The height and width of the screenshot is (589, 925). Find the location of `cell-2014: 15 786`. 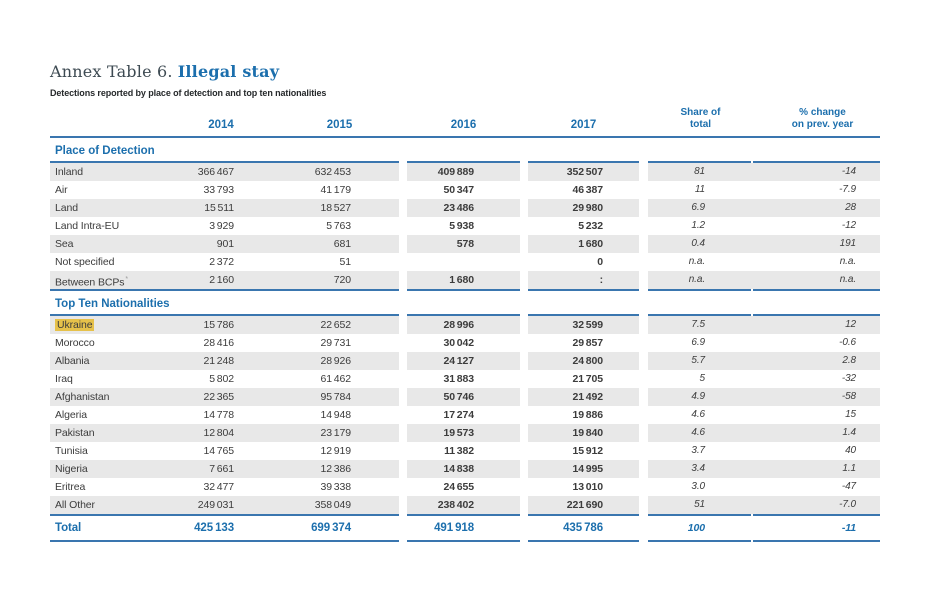

cell-2014: 15 786 is located at coordinates (221, 324).